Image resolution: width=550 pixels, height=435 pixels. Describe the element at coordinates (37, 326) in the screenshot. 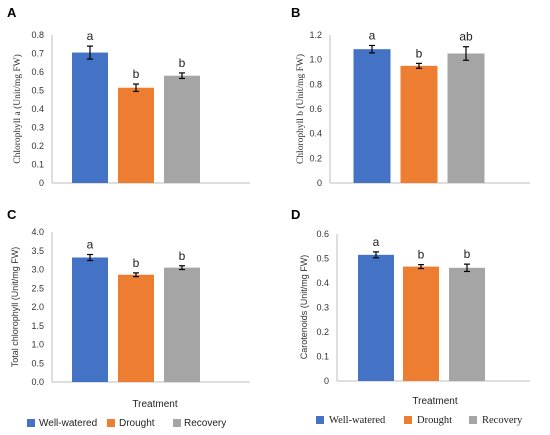

I see `y-tick-label: 1.5` at that location.